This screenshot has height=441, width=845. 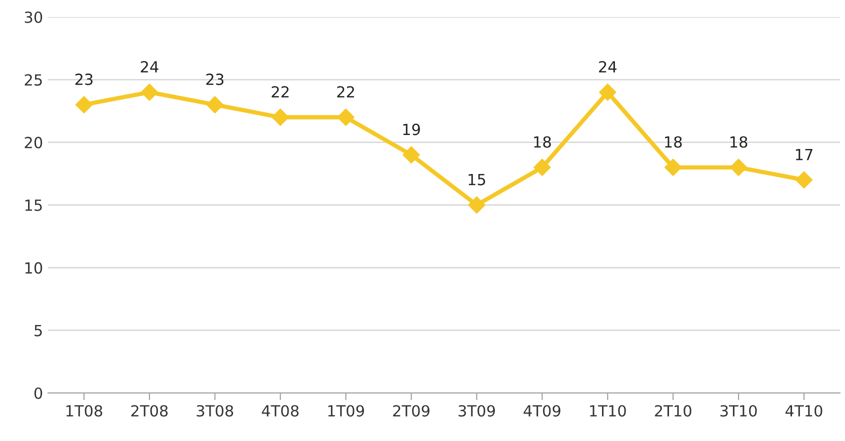 I want to click on data-label: 19, so click(x=411, y=130).